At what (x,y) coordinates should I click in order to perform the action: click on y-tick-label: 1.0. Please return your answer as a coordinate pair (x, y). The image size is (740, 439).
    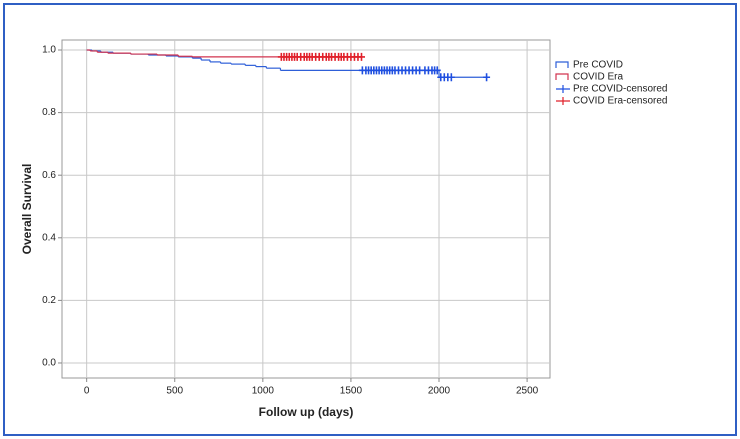
    Looking at the image, I should click on (49, 50).